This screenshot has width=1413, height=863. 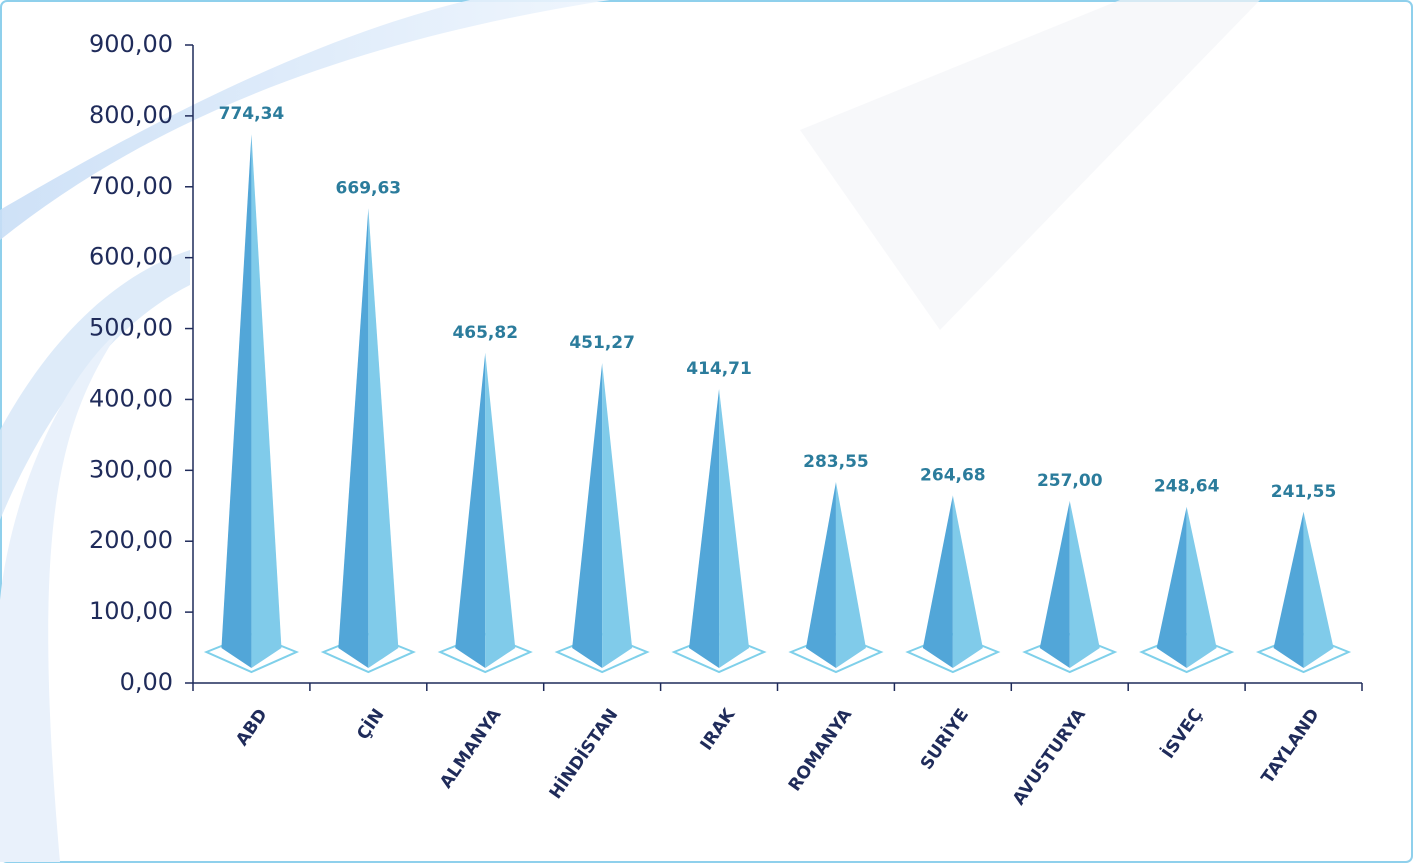 I want to click on value-label: 241,55, so click(x=1304, y=492).